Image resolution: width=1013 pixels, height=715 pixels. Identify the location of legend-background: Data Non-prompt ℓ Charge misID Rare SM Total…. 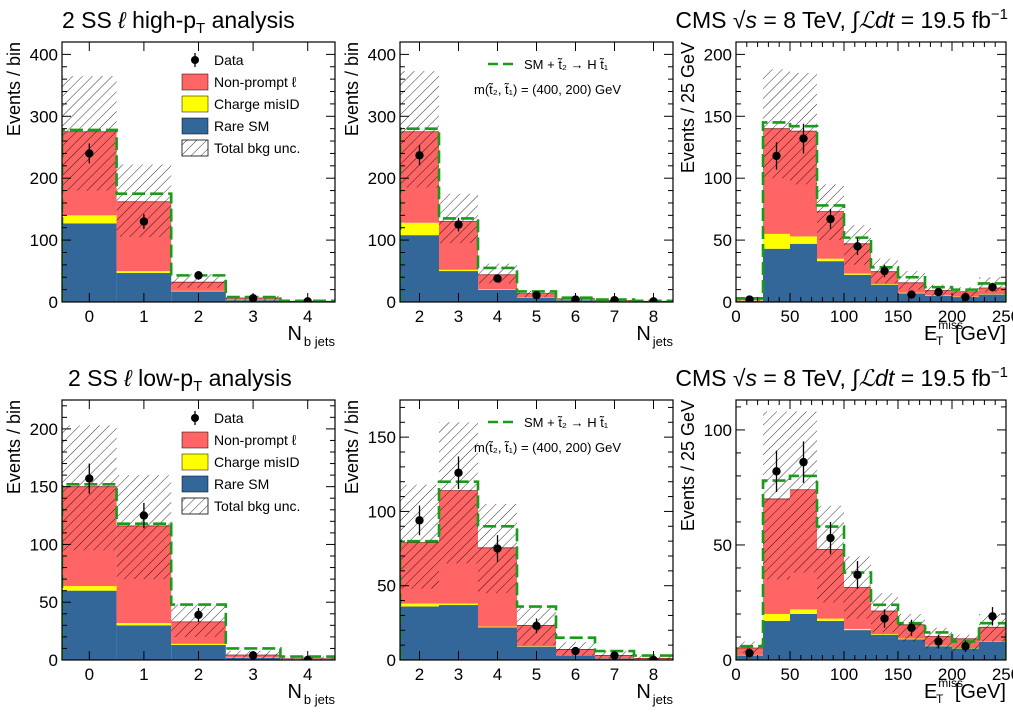
(240, 104).